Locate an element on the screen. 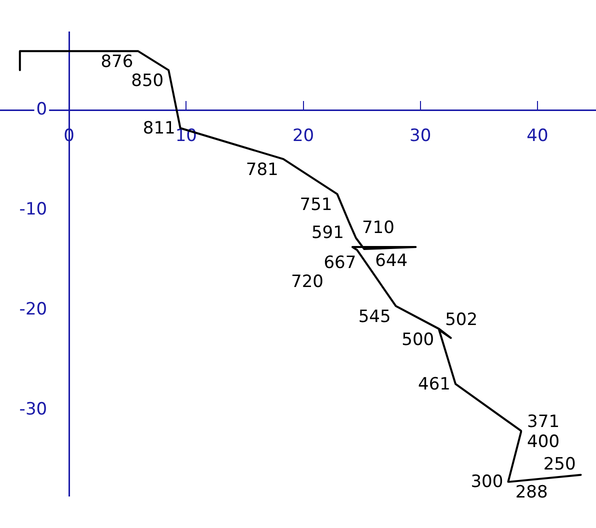 The image size is (596, 528). annotation: 667 is located at coordinates (340, 262).